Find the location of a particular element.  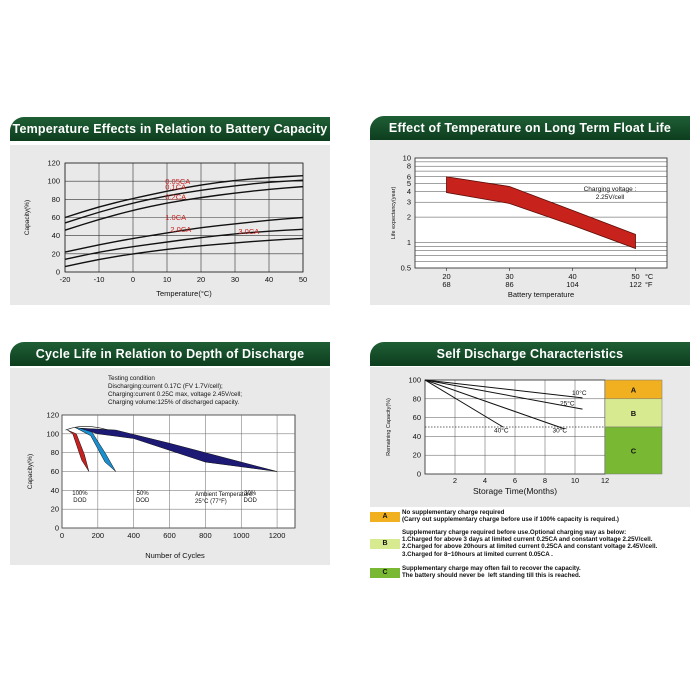

zone-label: B is located at coordinates (634, 413).